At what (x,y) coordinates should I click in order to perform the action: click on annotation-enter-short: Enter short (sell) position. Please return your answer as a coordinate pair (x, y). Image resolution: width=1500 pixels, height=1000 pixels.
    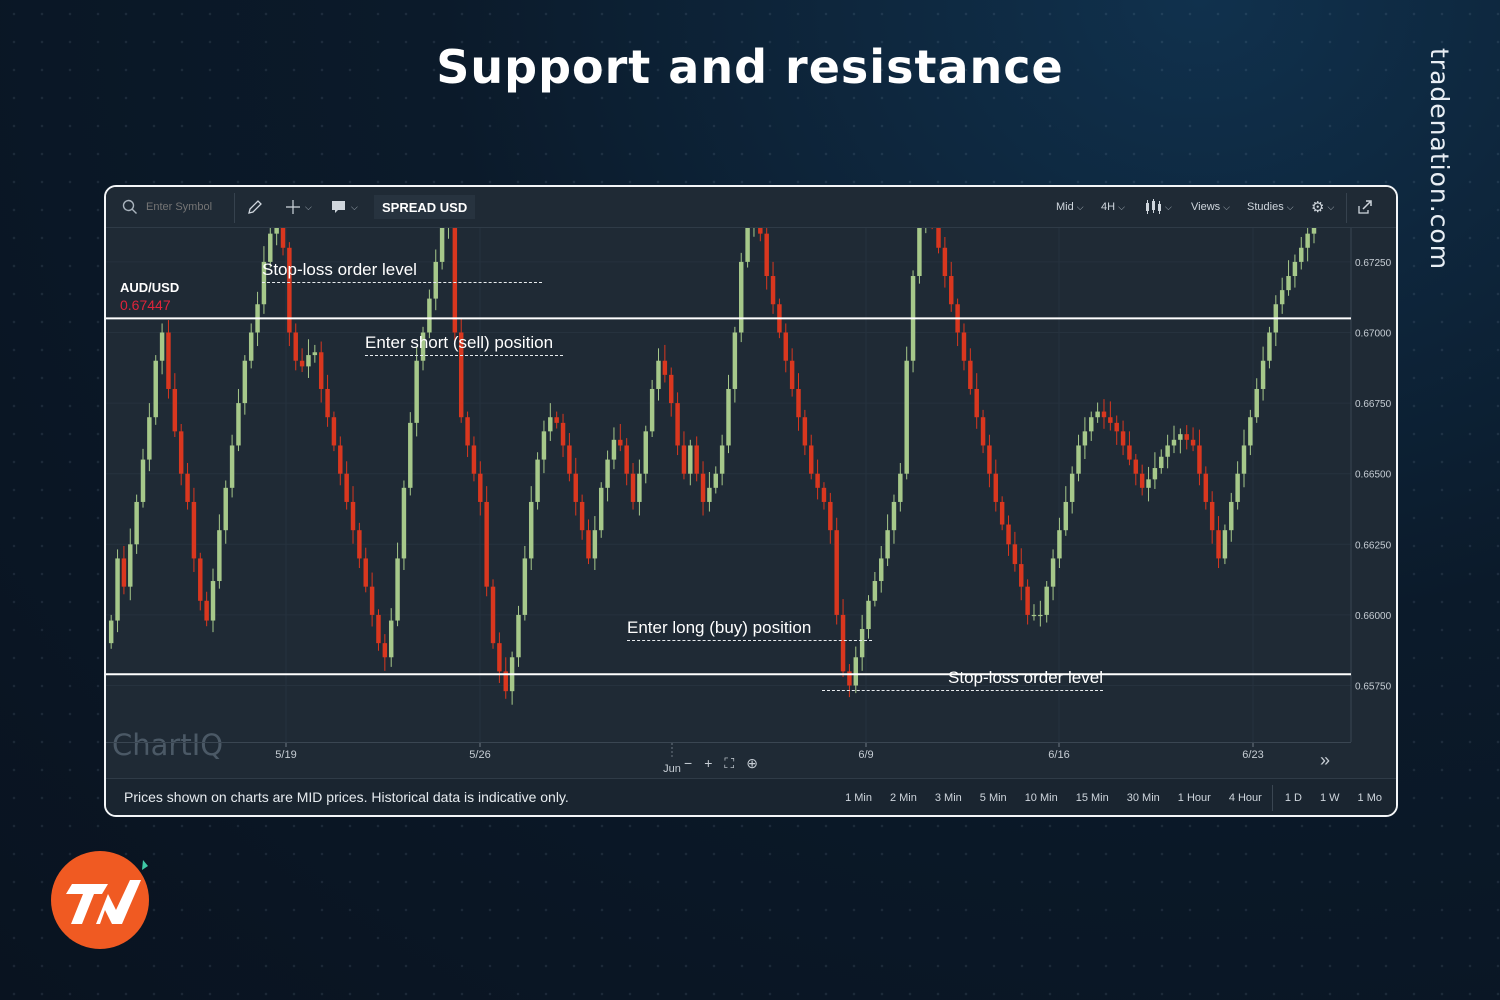
    Looking at the image, I should click on (464, 344).